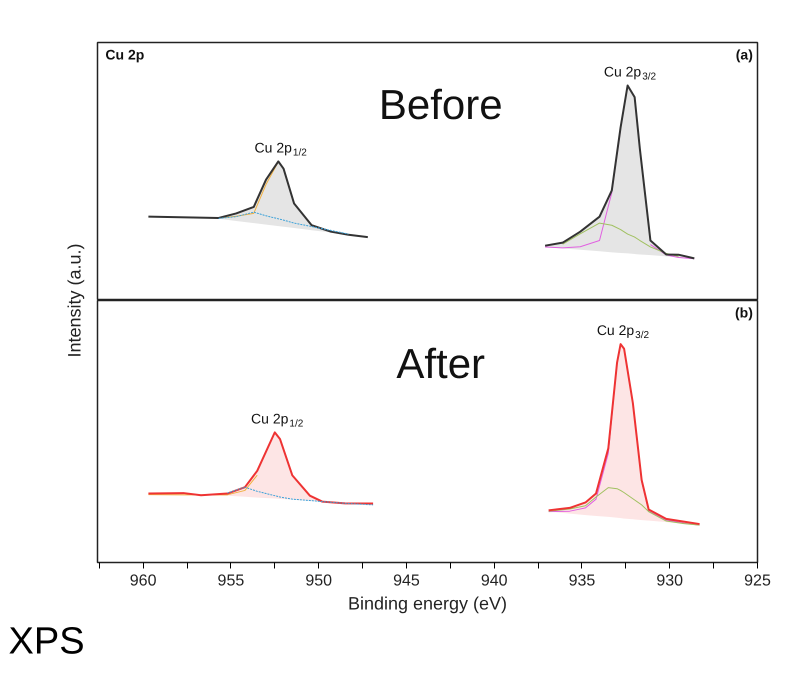 The width and height of the screenshot is (808, 678). I want to click on chart-title: Cu 2p, so click(124, 54).